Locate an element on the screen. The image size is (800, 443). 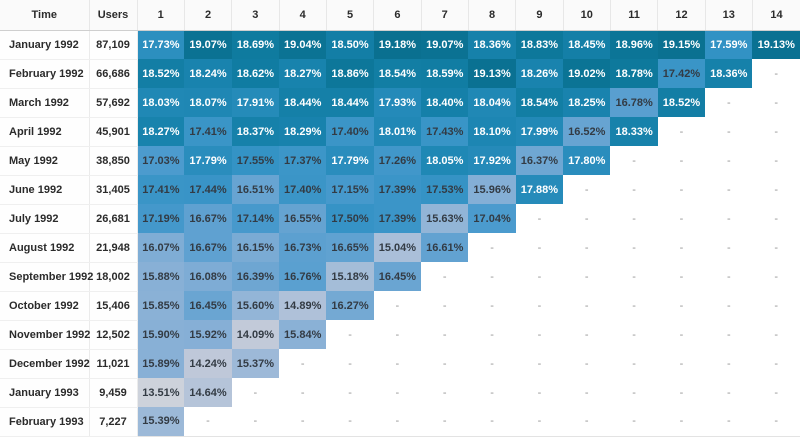
value-cell: 17.19% is located at coordinates (161, 218).